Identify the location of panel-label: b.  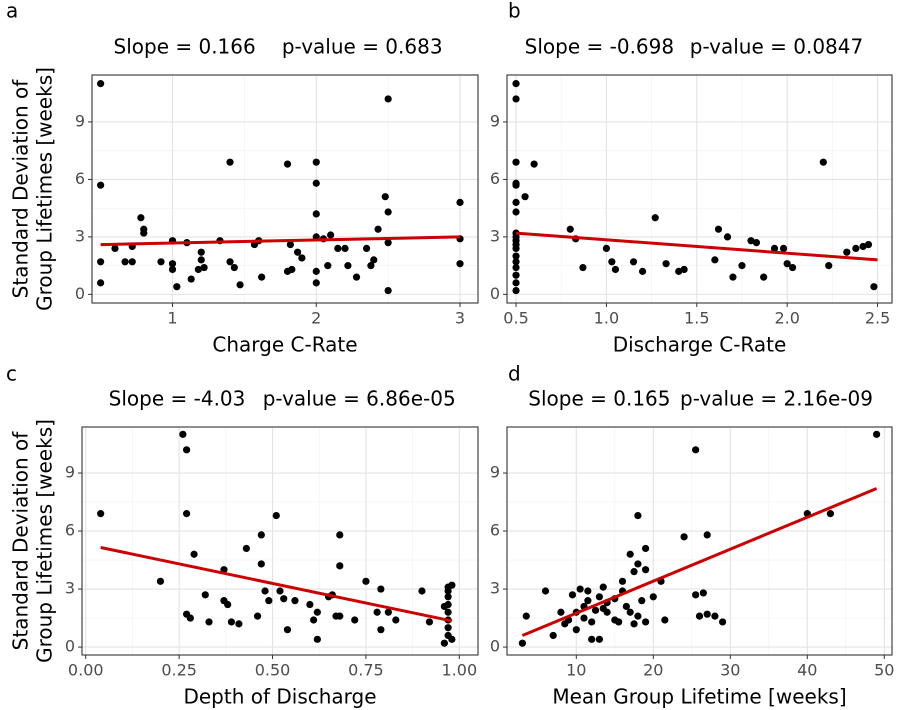
(514, 11).